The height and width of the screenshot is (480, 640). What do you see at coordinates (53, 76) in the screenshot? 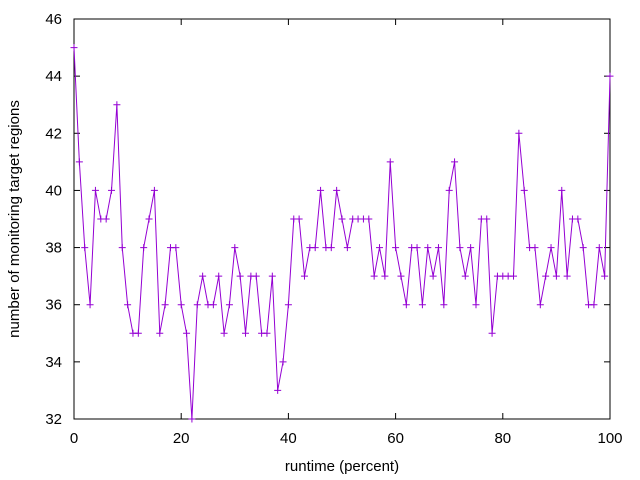
I see `y-tick-label: 44` at bounding box center [53, 76].